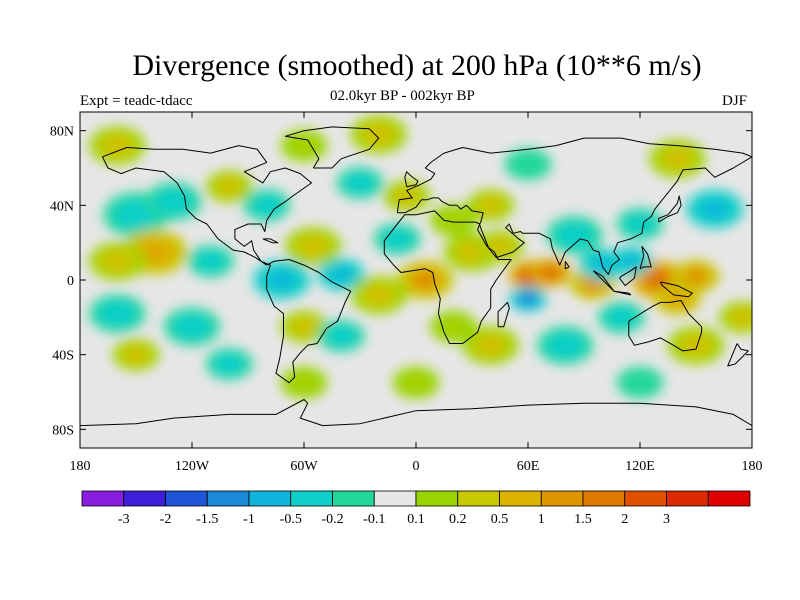 The image size is (800, 600). What do you see at coordinates (416, 519) in the screenshot?
I see `colorbar-label: 0.1` at bounding box center [416, 519].